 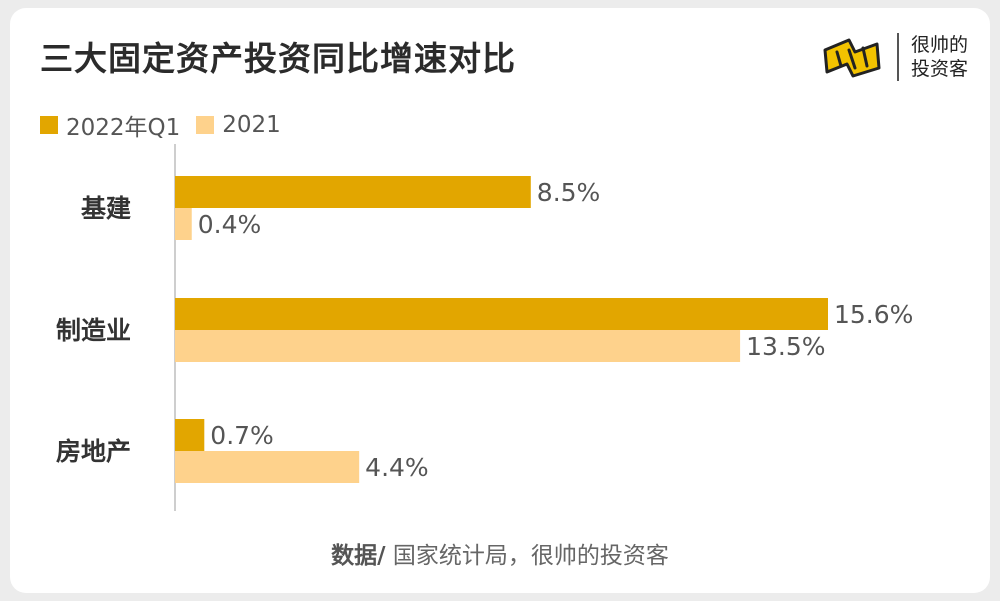 I want to click on chart-title: 三大固定资产投资同比增速对比, so click(x=278, y=58).